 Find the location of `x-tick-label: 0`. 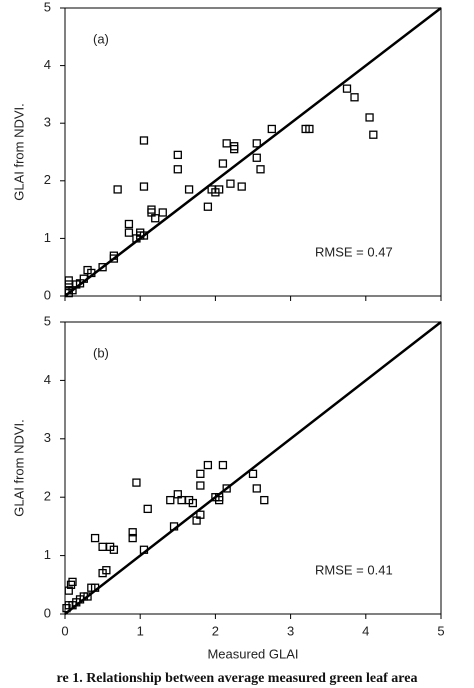

x-tick-label: 0 is located at coordinates (64, 630).